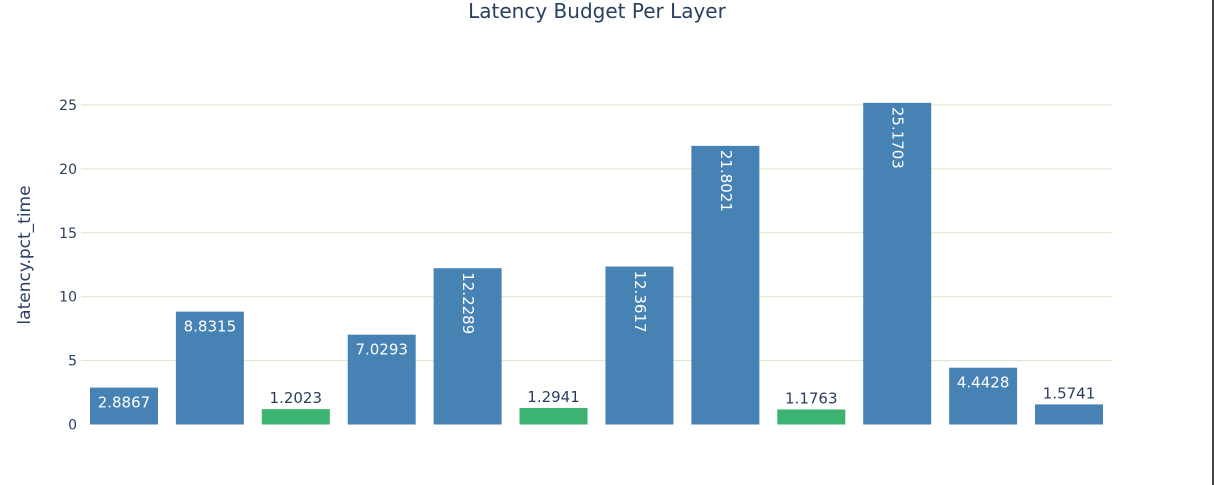  Describe the element at coordinates (983, 383) in the screenshot. I see `bar-data-label: 4.4428` at that location.